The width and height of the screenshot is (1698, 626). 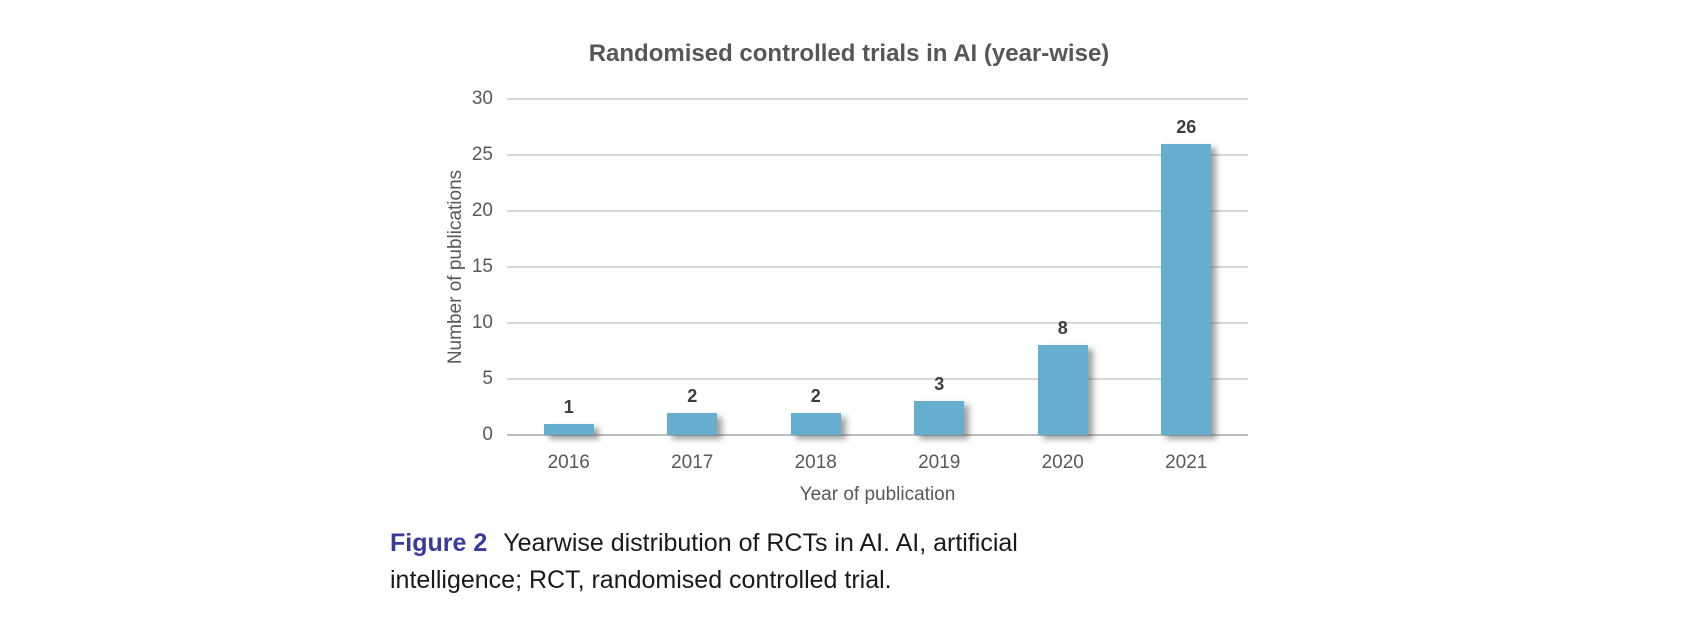 What do you see at coordinates (692, 462) in the screenshot?
I see `x-tick-label-2017: 2017` at bounding box center [692, 462].